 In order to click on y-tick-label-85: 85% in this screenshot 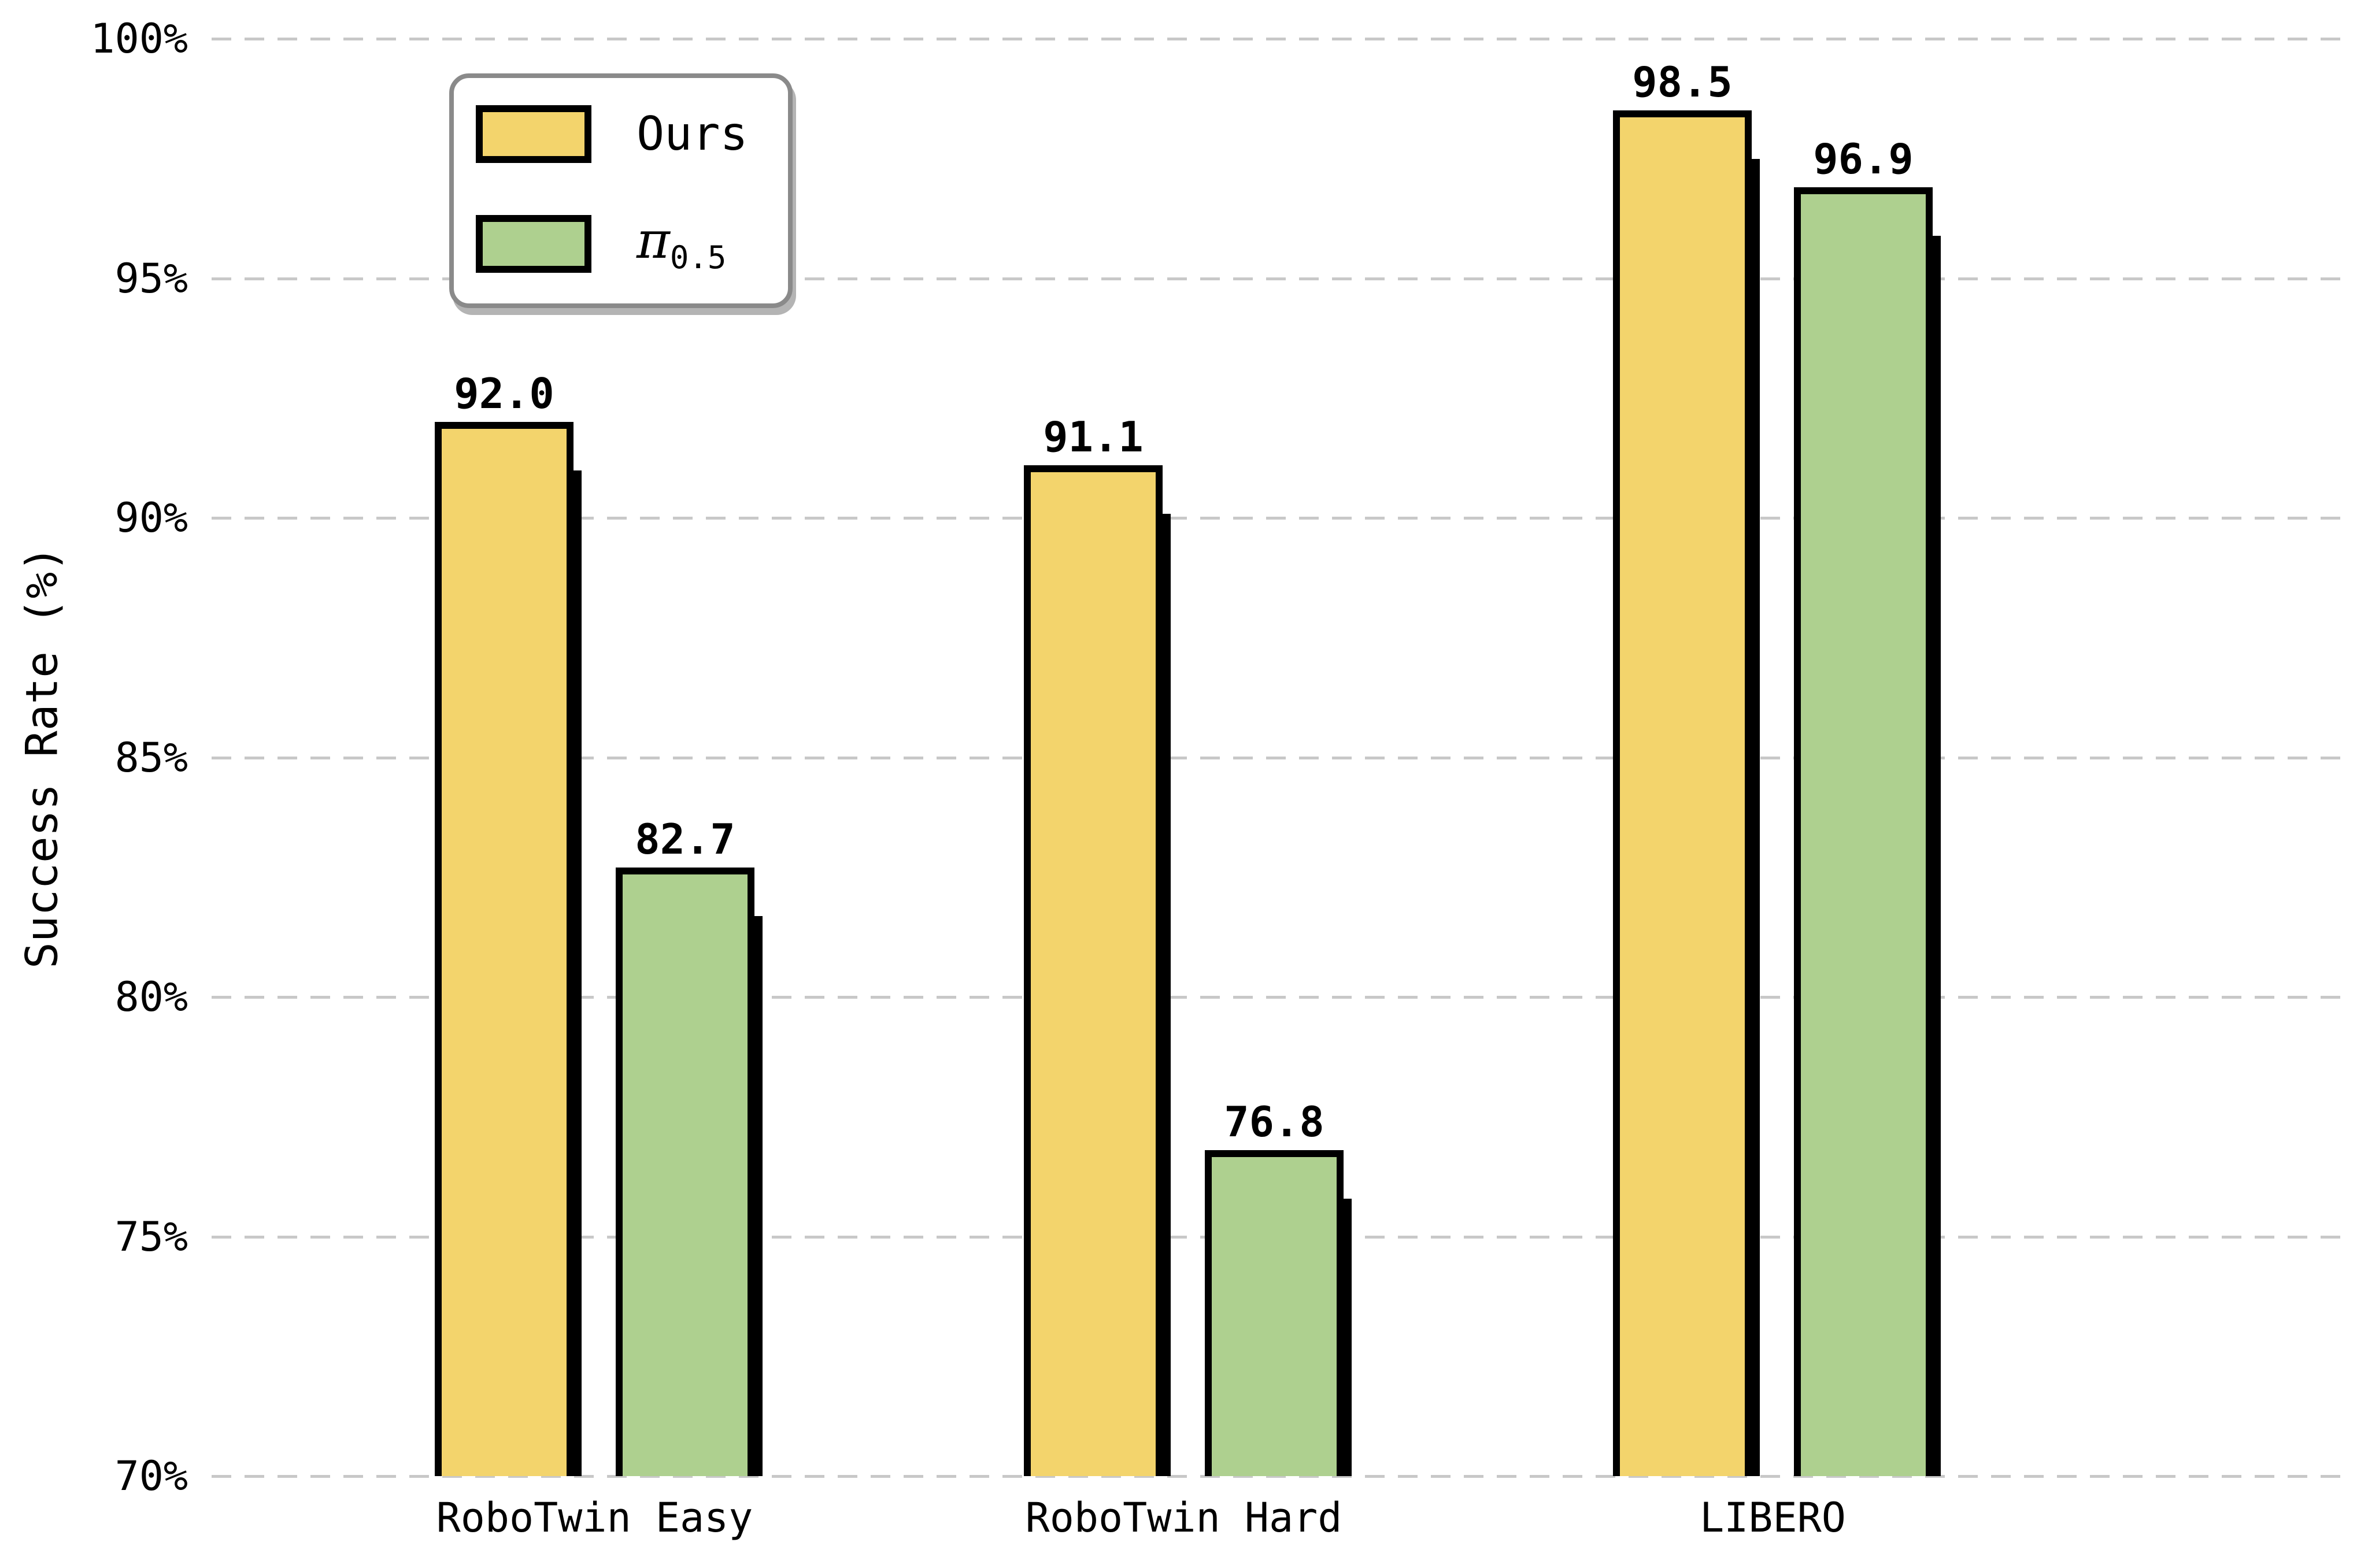, I will do `click(151, 757)`.